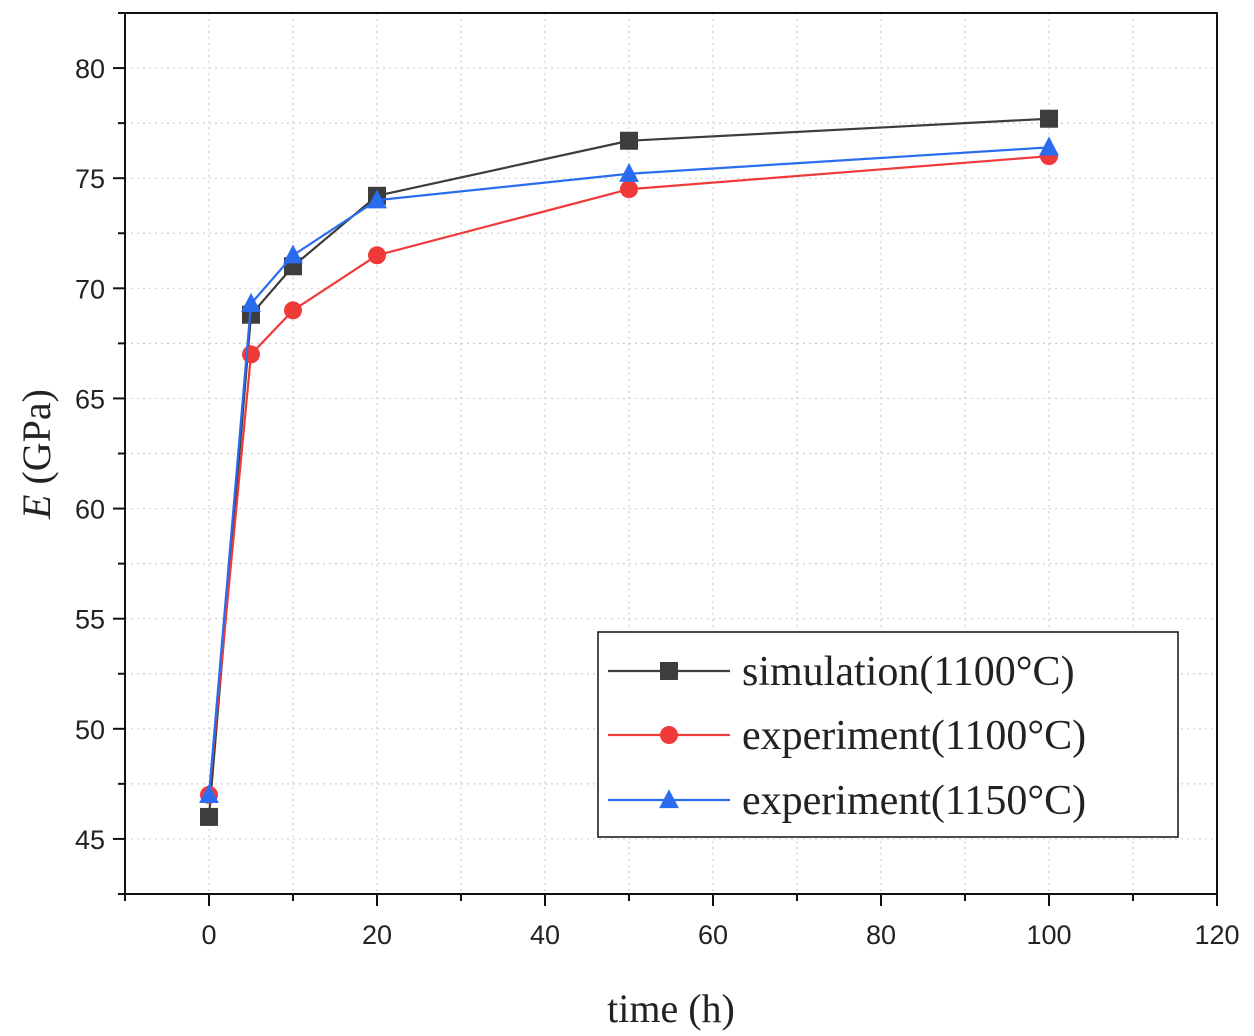 The width and height of the screenshot is (1254, 1036). Describe the element at coordinates (208, 935) in the screenshot. I see `x-tick-label: 0` at that location.